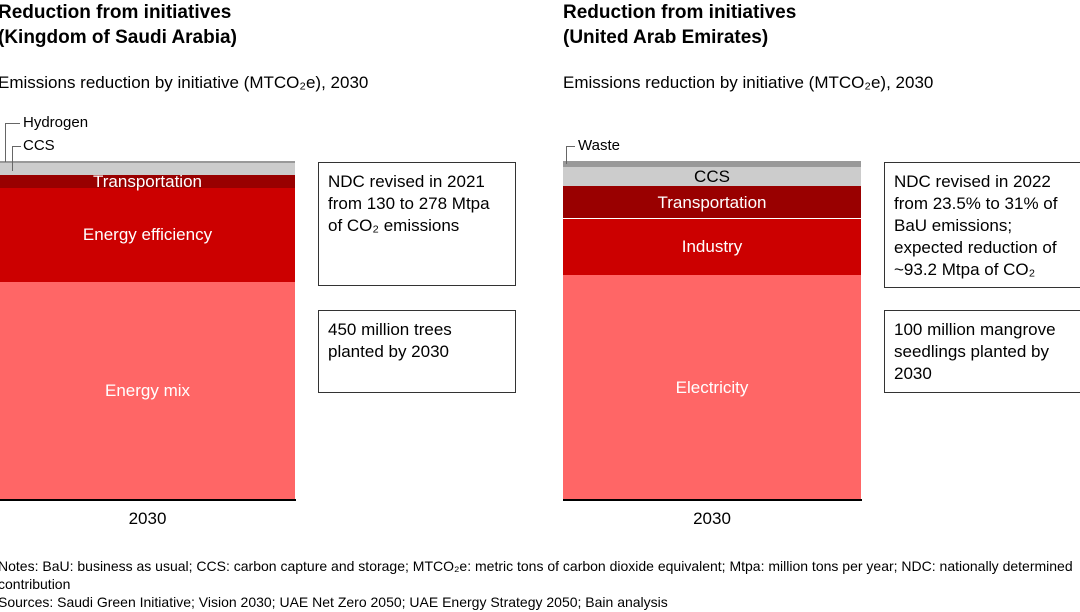 The image size is (1080, 612). Describe the element at coordinates (712, 518) in the screenshot. I see `uae-x-tick: 2030` at that location.